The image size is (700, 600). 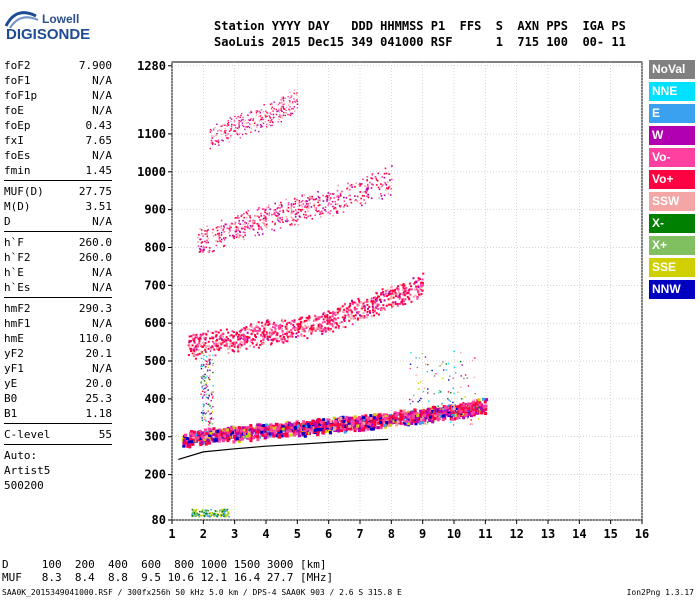 What do you see at coordinates (14, 353) in the screenshot?
I see `param-label: yF2` at bounding box center [14, 353].